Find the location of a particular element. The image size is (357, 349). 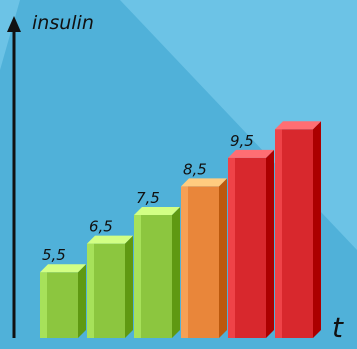

bar-value-label-3: 7,5 is located at coordinates (148, 198).